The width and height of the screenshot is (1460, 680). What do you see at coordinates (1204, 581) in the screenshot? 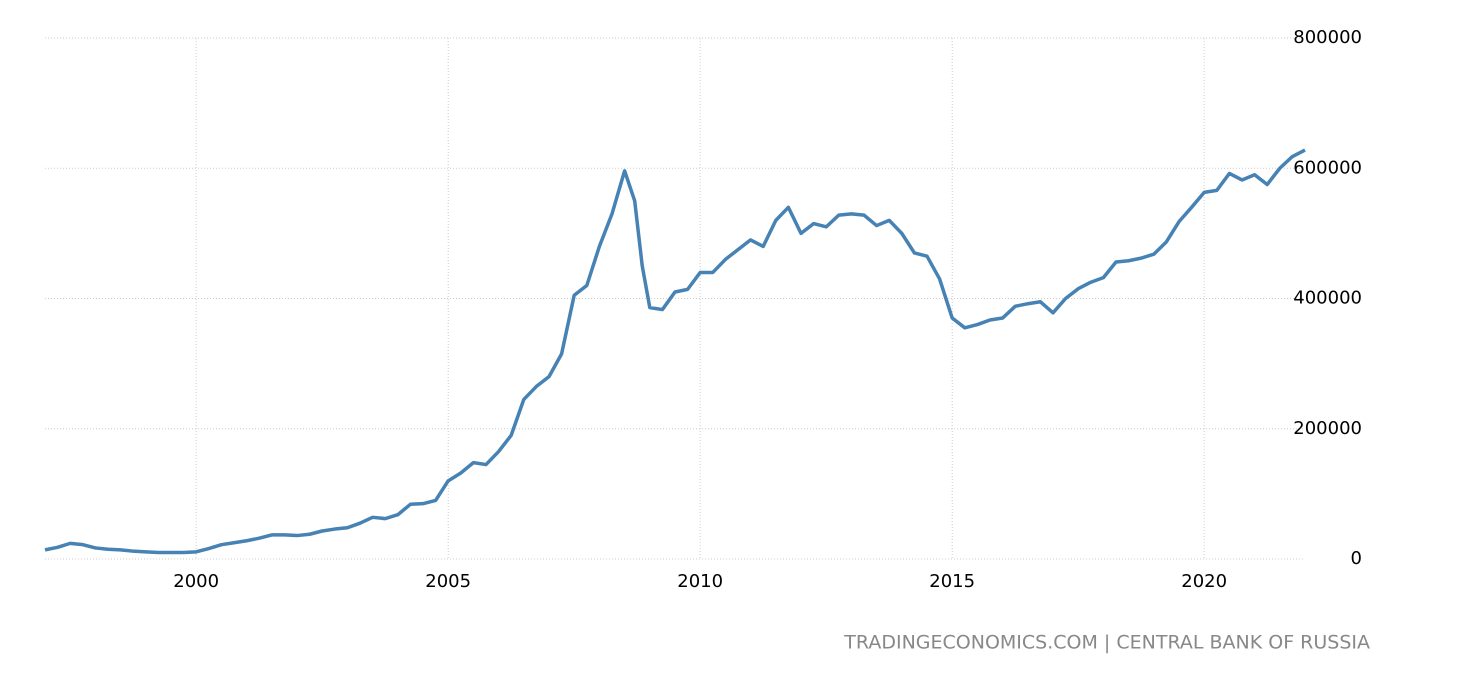
I see `x-tick-label: 2020` at bounding box center [1204, 581].